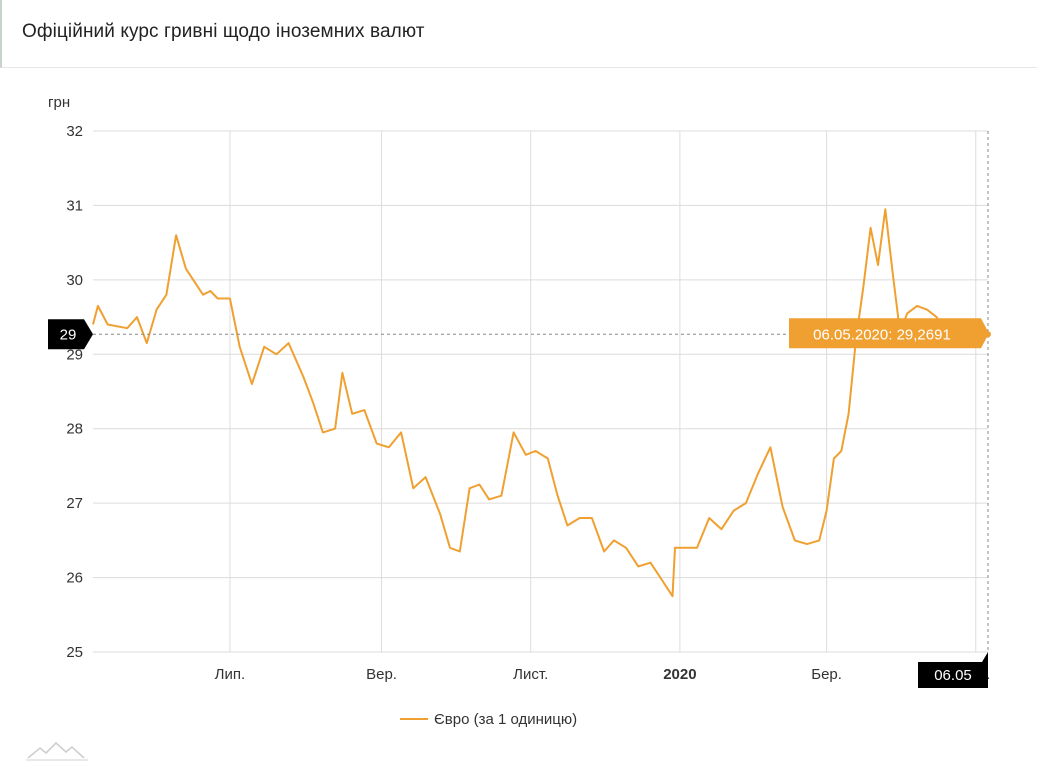 This screenshot has height=768, width=1037. What do you see at coordinates (74, 354) in the screenshot?
I see `y-tick-label: 29` at bounding box center [74, 354].